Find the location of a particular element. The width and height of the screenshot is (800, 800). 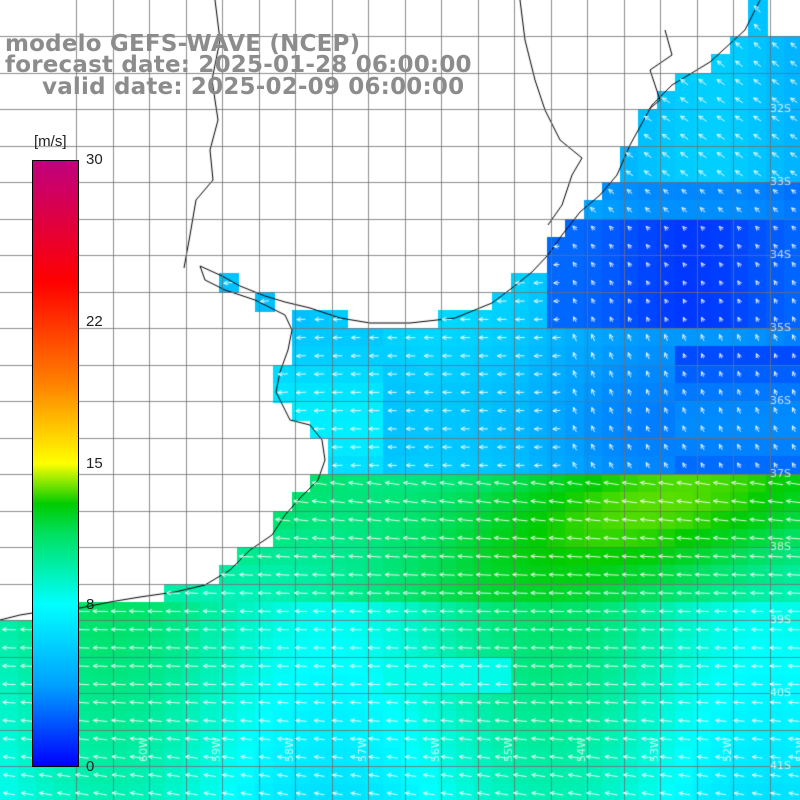

valid-date: valid date: 2025-02-09 06:00:00 is located at coordinates (253, 87).